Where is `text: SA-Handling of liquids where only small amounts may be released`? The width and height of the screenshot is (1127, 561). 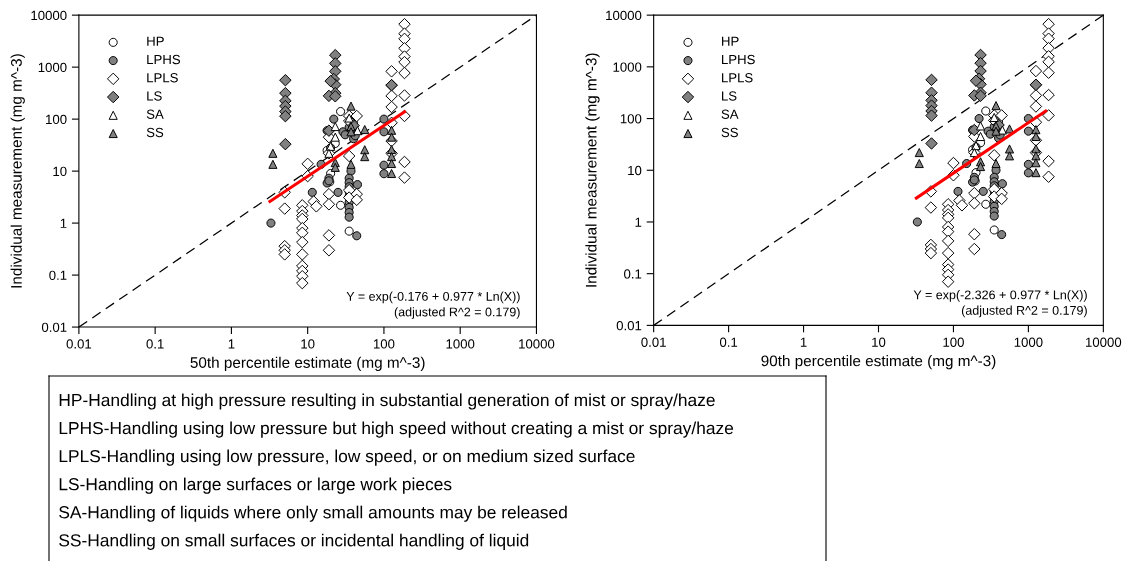 text: SA-Handling of liquids where only small amounts may be released is located at coordinates (313, 513).